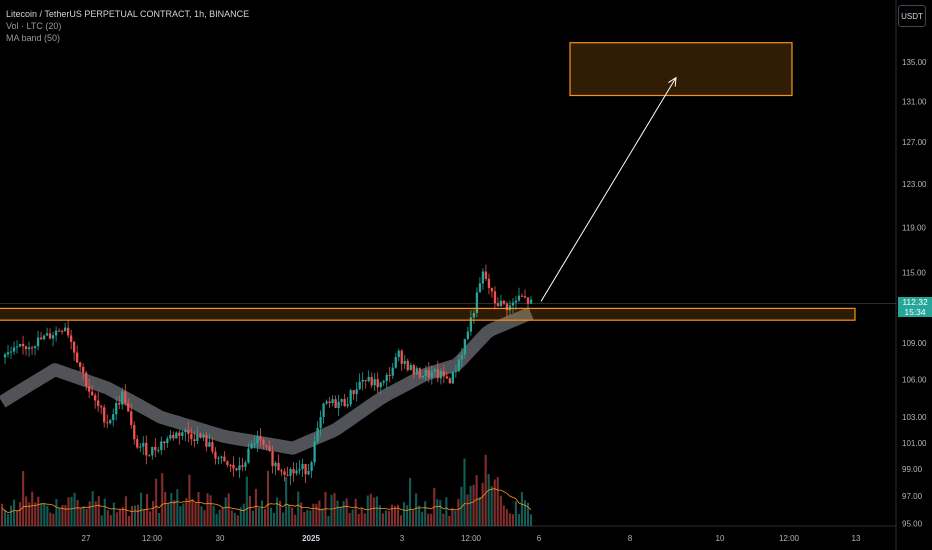 The height and width of the screenshot is (550, 932). Describe the element at coordinates (720, 538) in the screenshot. I see `time-tick-label: 10` at that location.